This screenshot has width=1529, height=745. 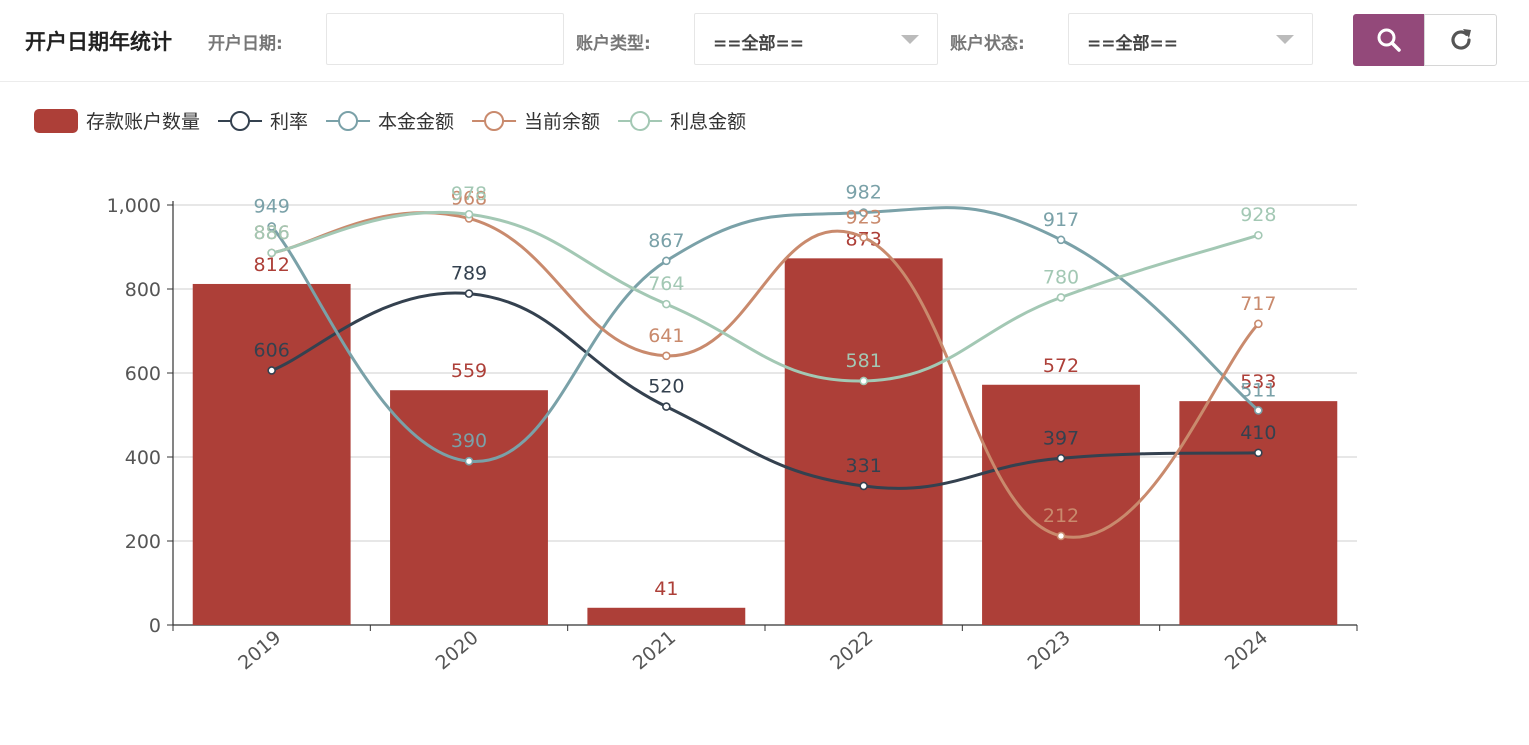 I want to click on line-data-label: 212, so click(x=1061, y=516).